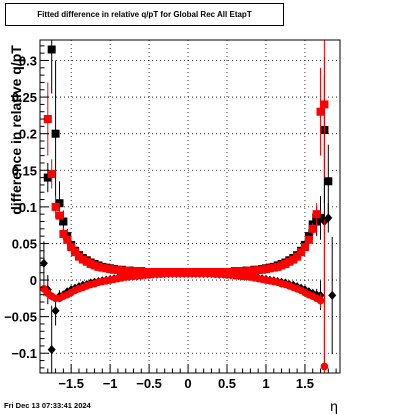 The image size is (400, 414). Describe the element at coordinates (24, 243) in the screenshot. I see `y-tick-label: 0.05` at that location.